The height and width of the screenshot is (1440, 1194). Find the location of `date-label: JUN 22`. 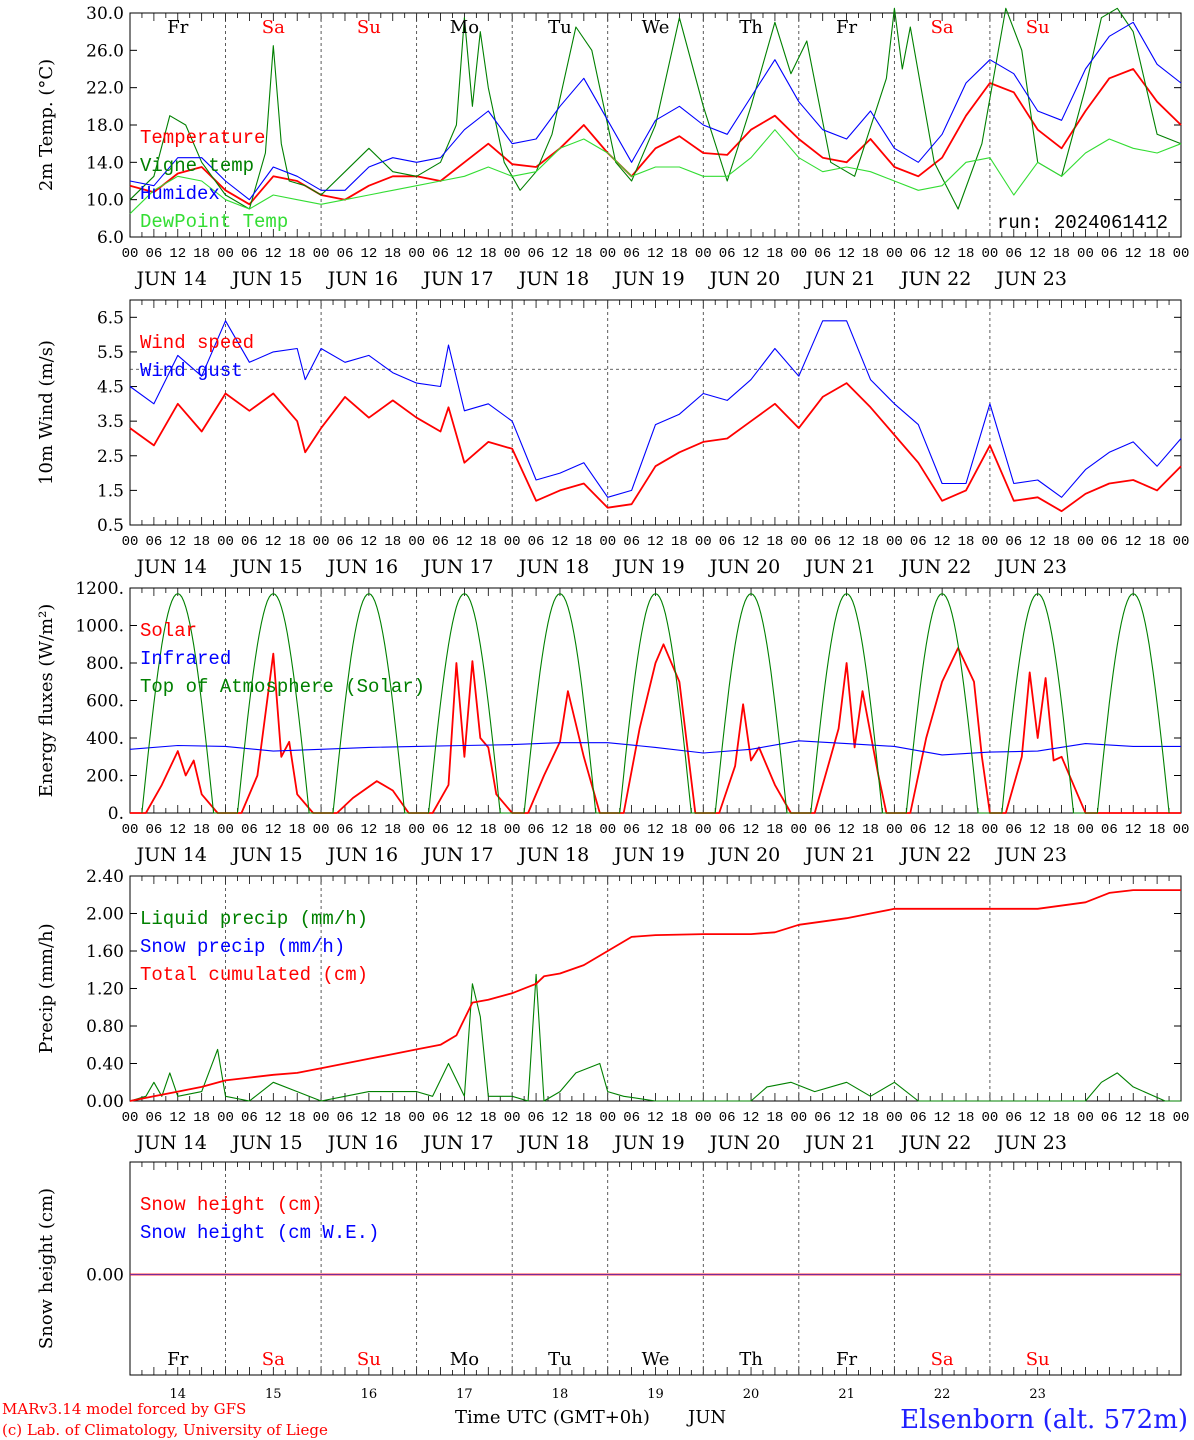

date-label: JUN 22 is located at coordinates (935, 567).